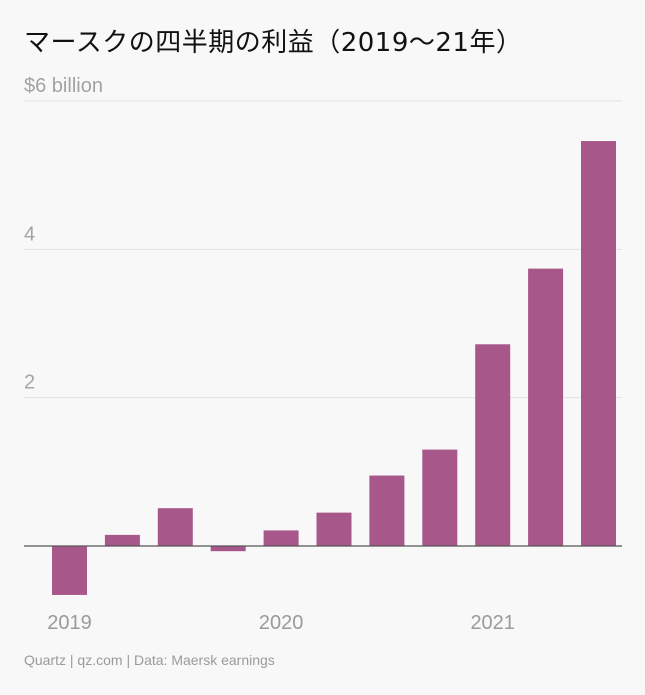 The image size is (645, 695). Describe the element at coordinates (29, 383) in the screenshot. I see `y-tick-label: 2` at that location.